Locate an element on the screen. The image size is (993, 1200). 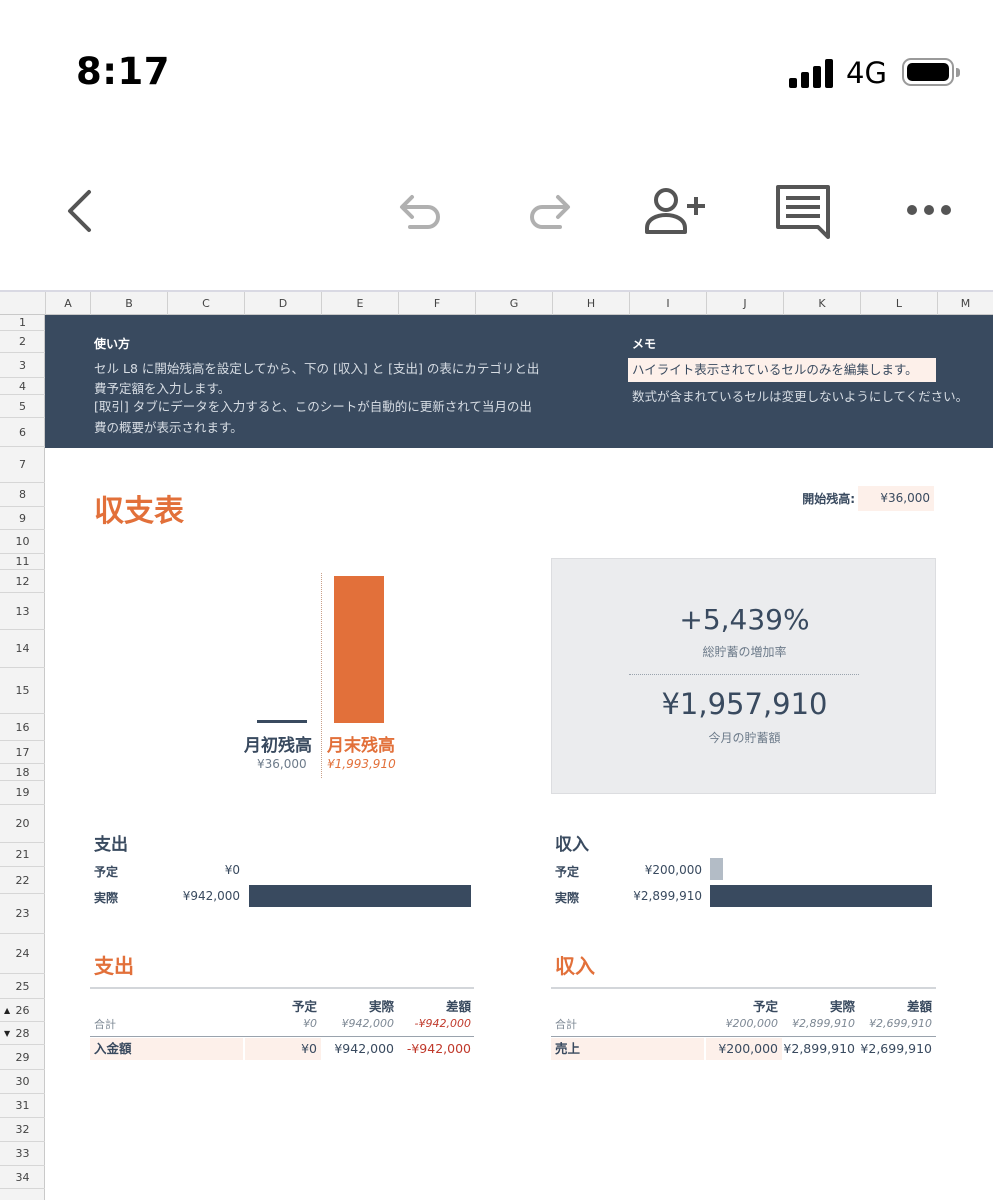
memo-highlight: ハイライト表示されているセルのみを編集します。 is located at coordinates (782, 370).